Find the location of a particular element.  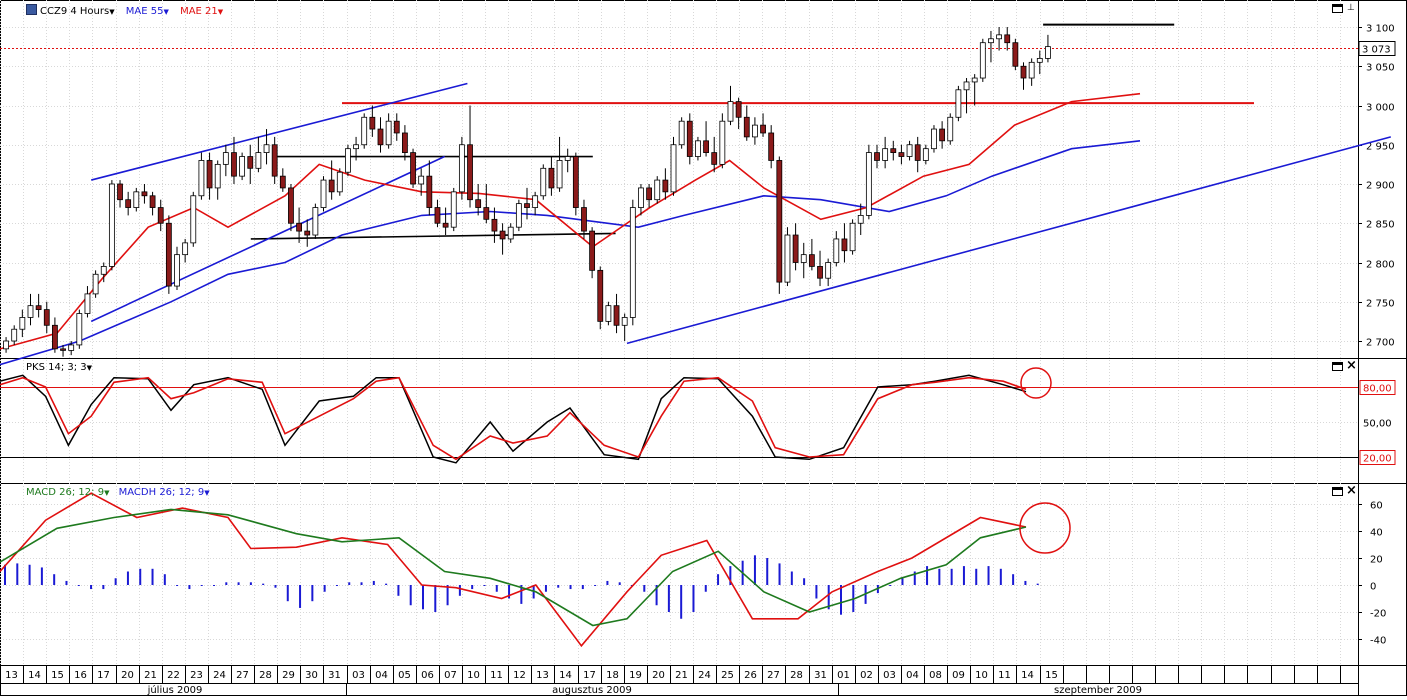

symbol-label: CCZ9 4 Hours is located at coordinates (75, 11).